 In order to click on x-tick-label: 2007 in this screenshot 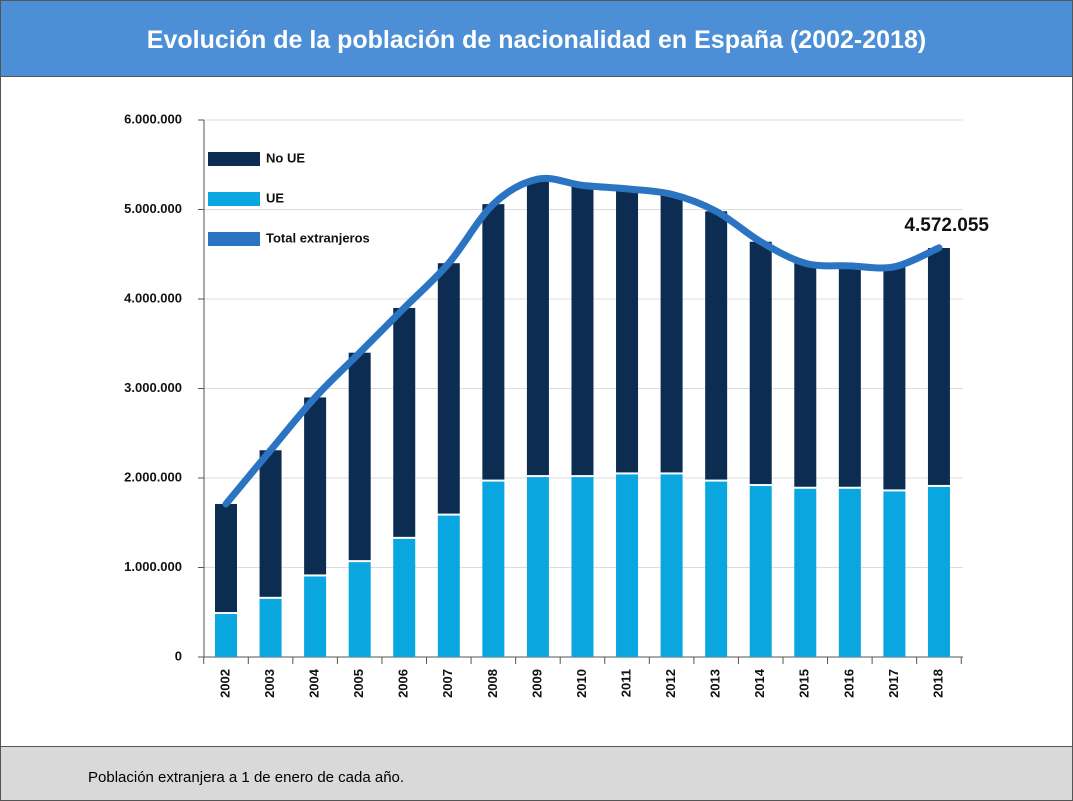, I will do `click(447, 683)`.